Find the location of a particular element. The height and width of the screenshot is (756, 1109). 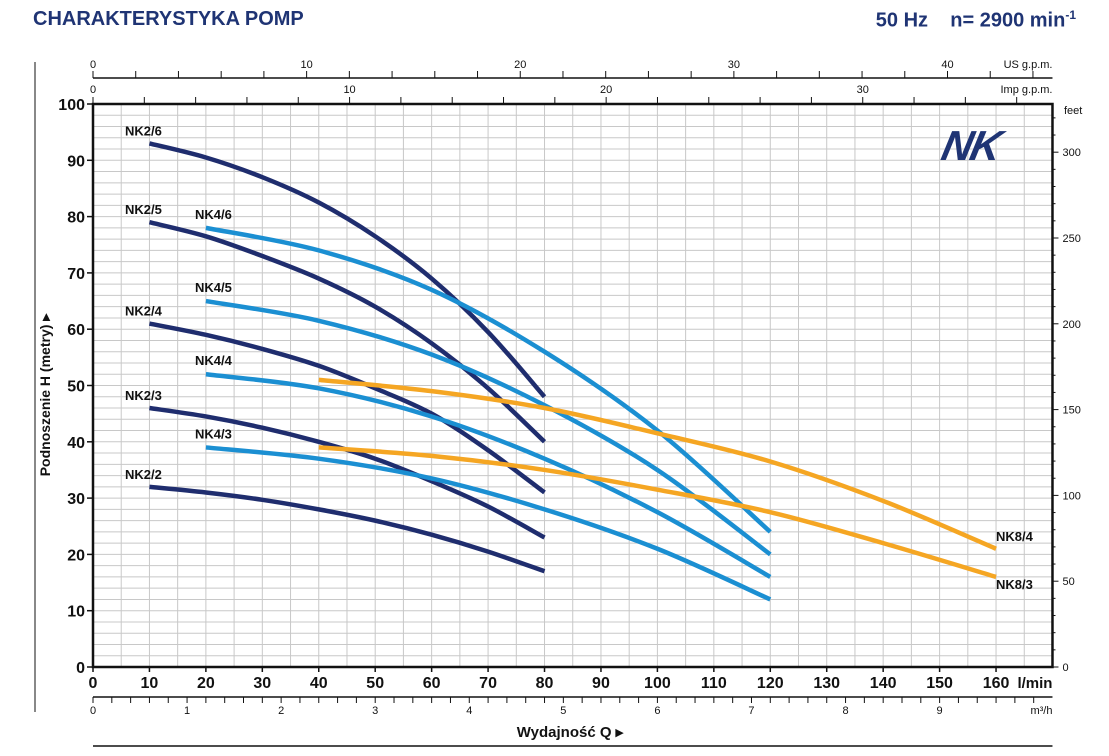

feet-tick-label: 250 is located at coordinates (1071, 239).